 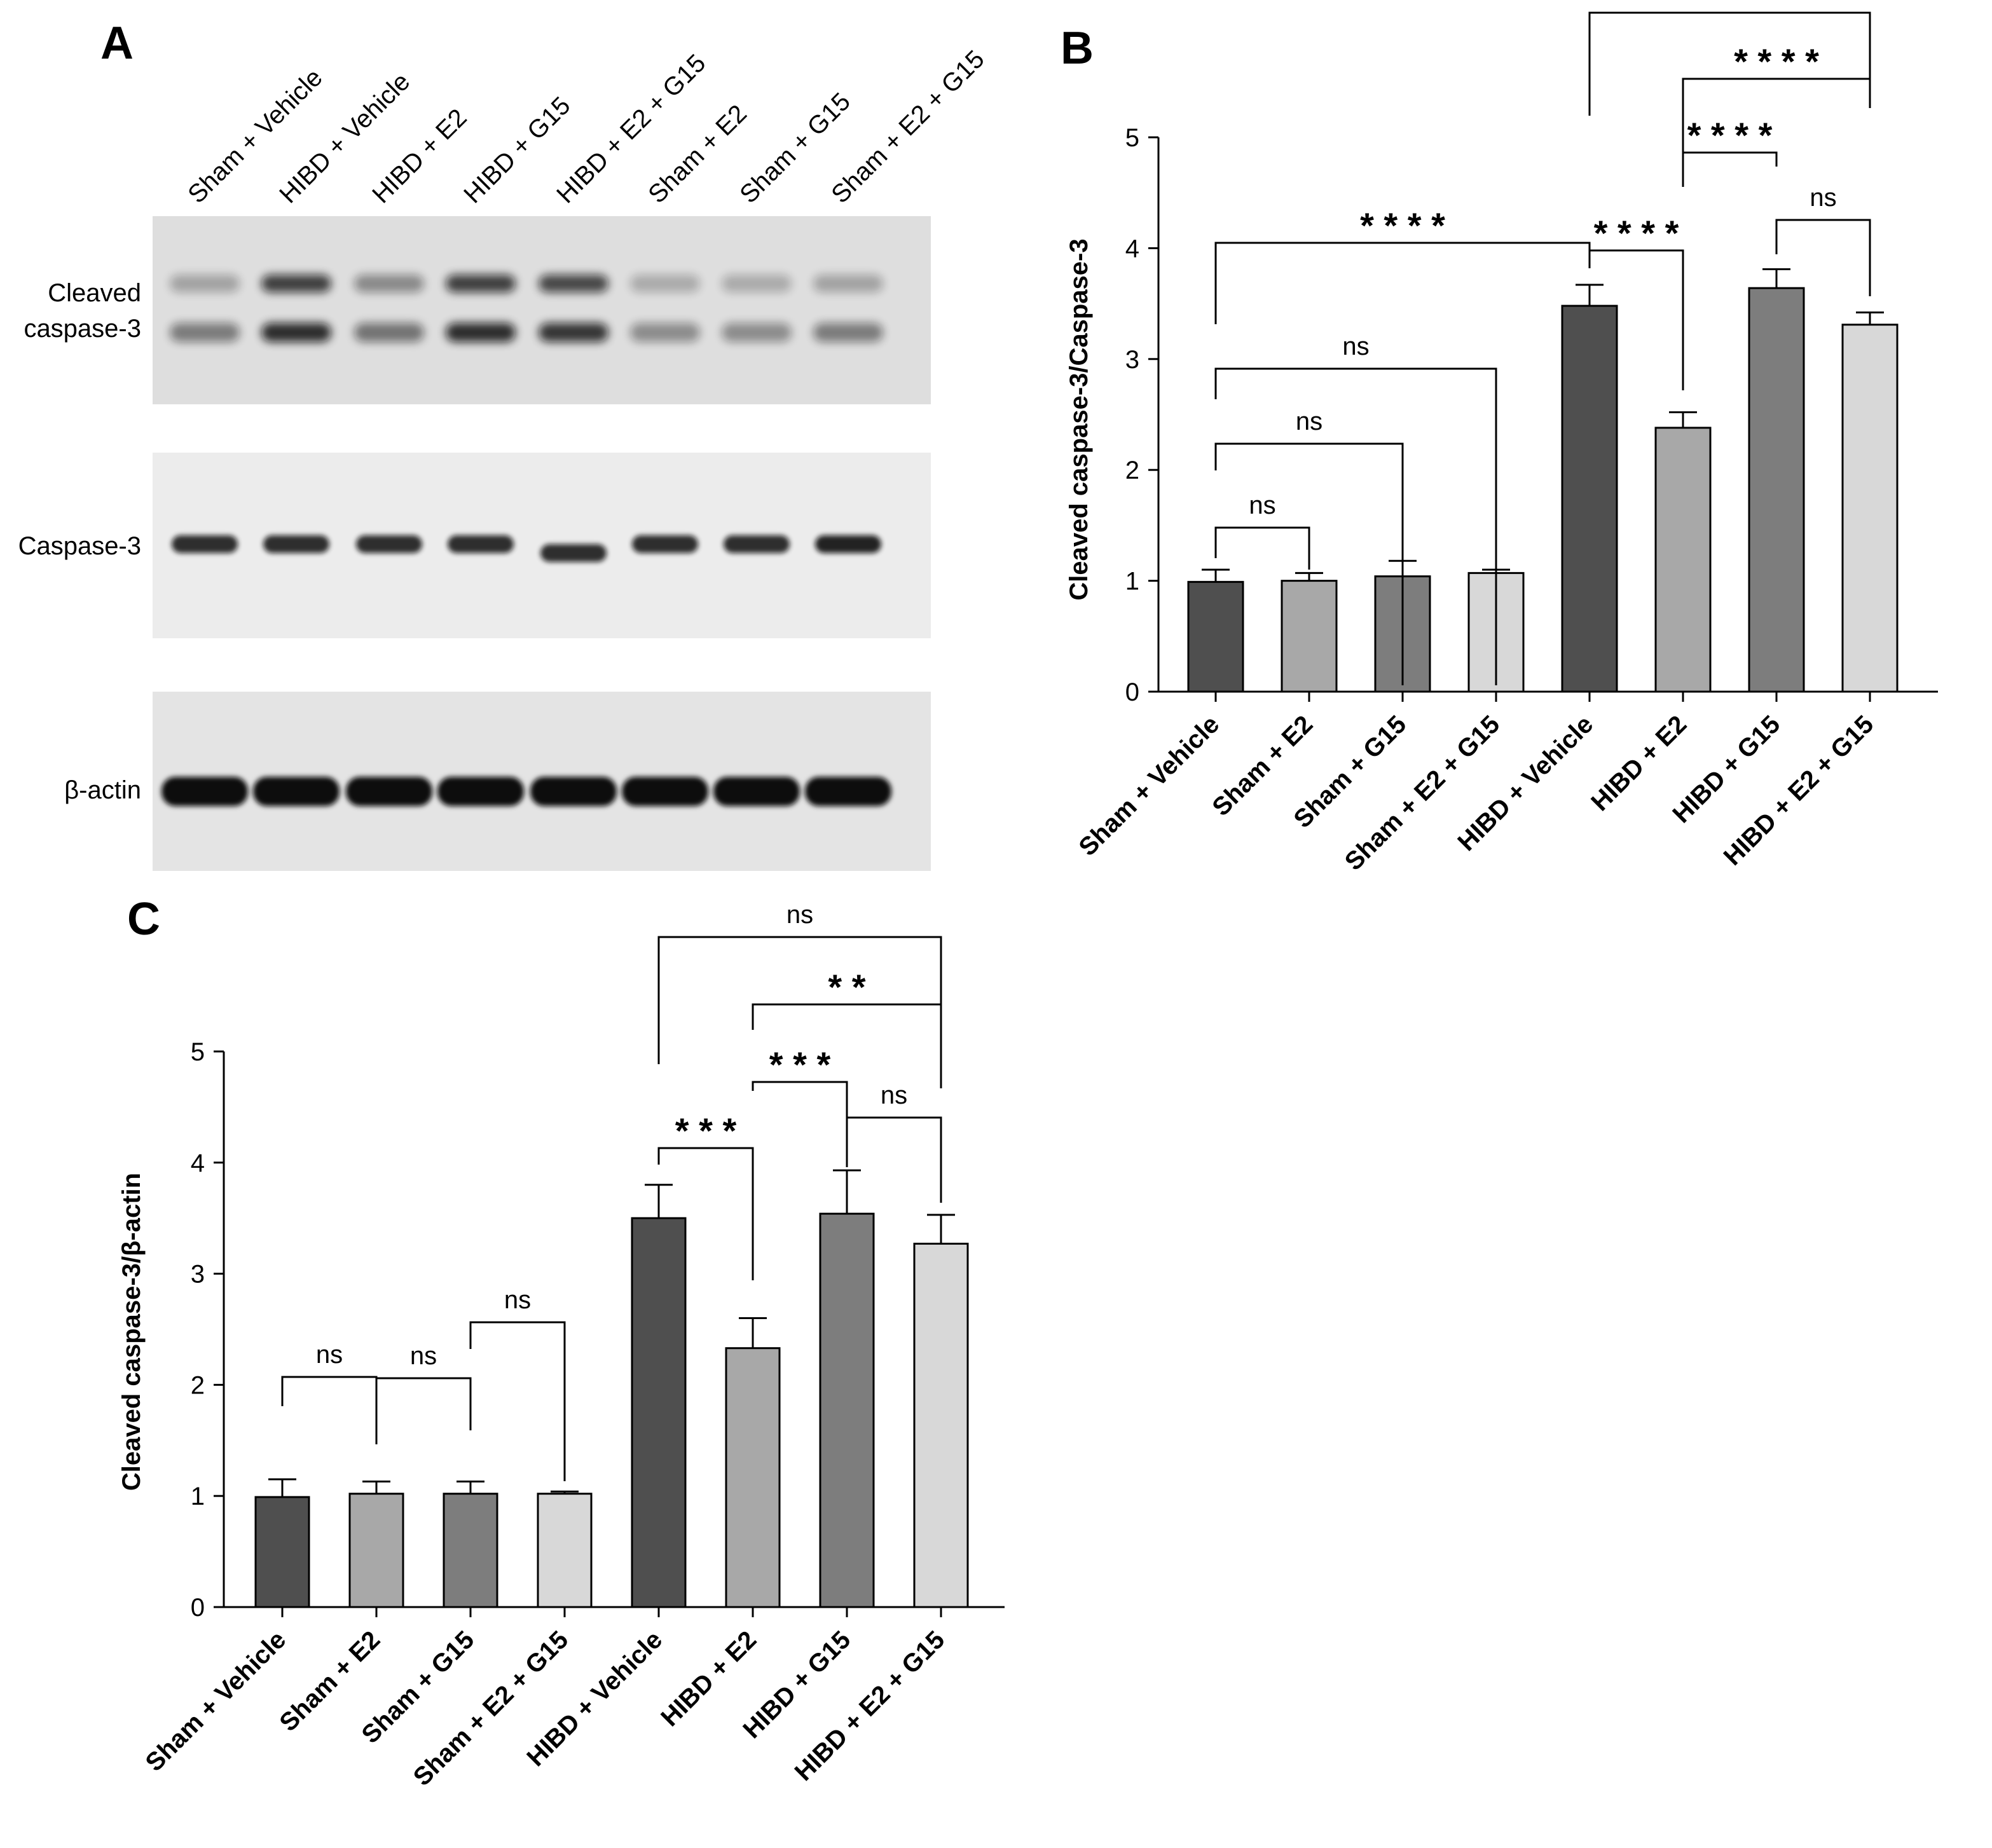 I want to click on cleaved-caspase-bands, so click(x=526, y=308).